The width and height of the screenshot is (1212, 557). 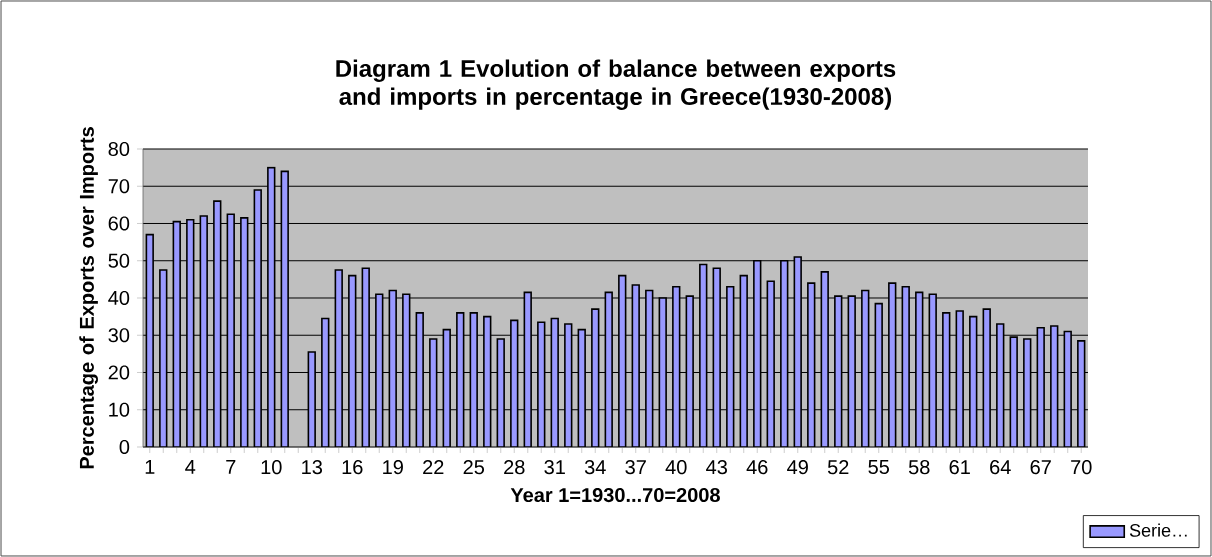 I want to click on x-tick-label: 40, so click(x=676, y=467).